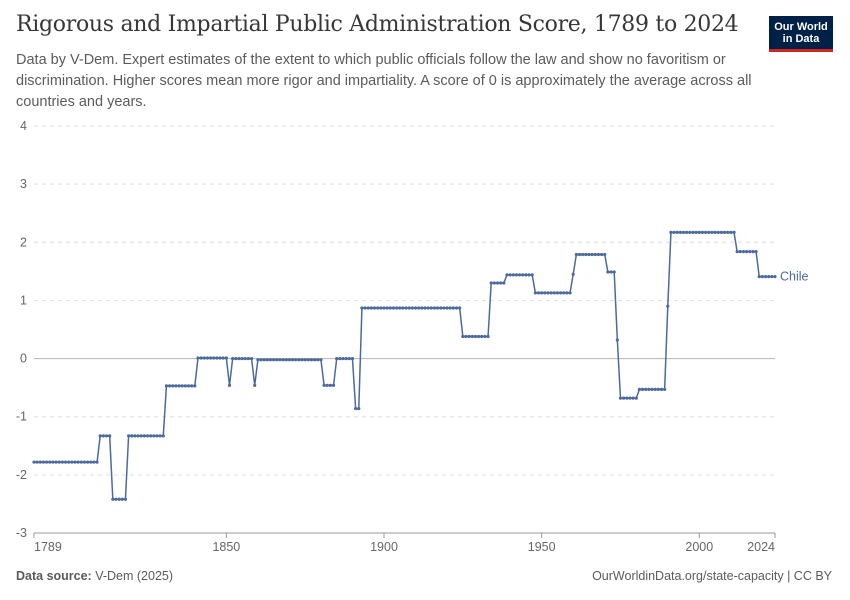 The image size is (850, 600). I want to click on owid-logo: Our World in Data, so click(801, 34).